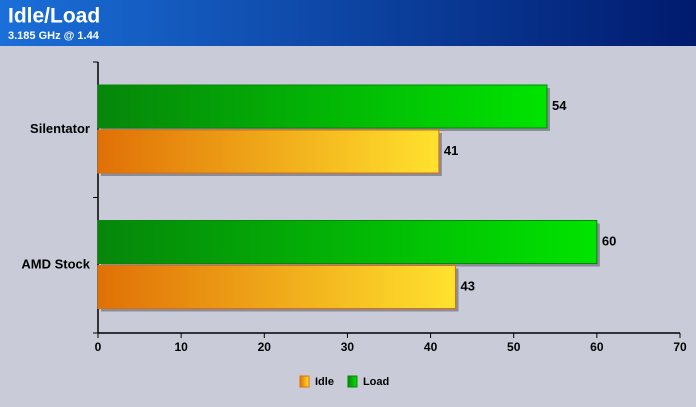 This screenshot has width=696, height=407. Describe the element at coordinates (431, 347) in the screenshot. I see `x-tick-label: 40` at that location.